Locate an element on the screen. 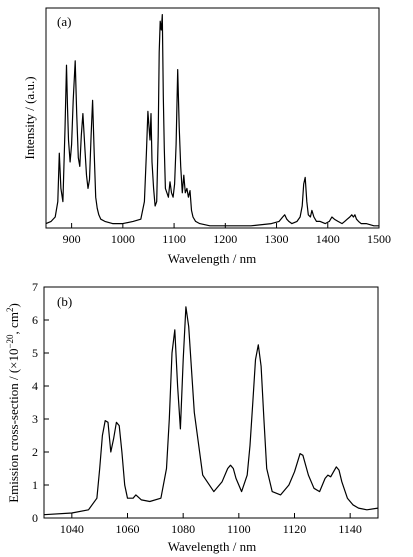  panel-b-x-ticks: 1040 1060 1080 1100 1120 1140 is located at coordinates (211, 524).